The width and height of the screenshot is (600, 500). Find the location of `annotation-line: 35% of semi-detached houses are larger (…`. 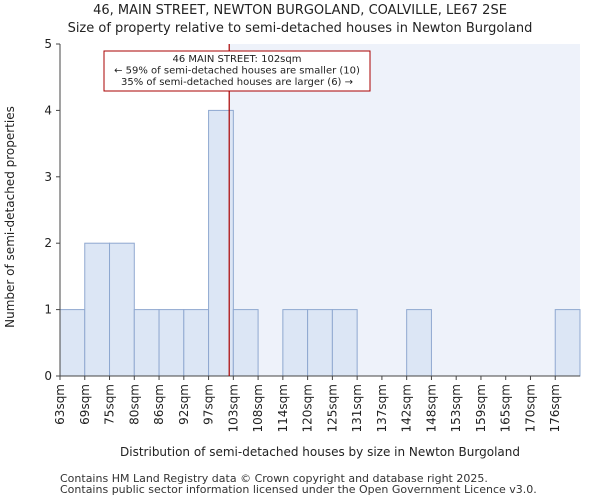

annotation-line: 35% of semi-detached houses are larger (… is located at coordinates (237, 82).